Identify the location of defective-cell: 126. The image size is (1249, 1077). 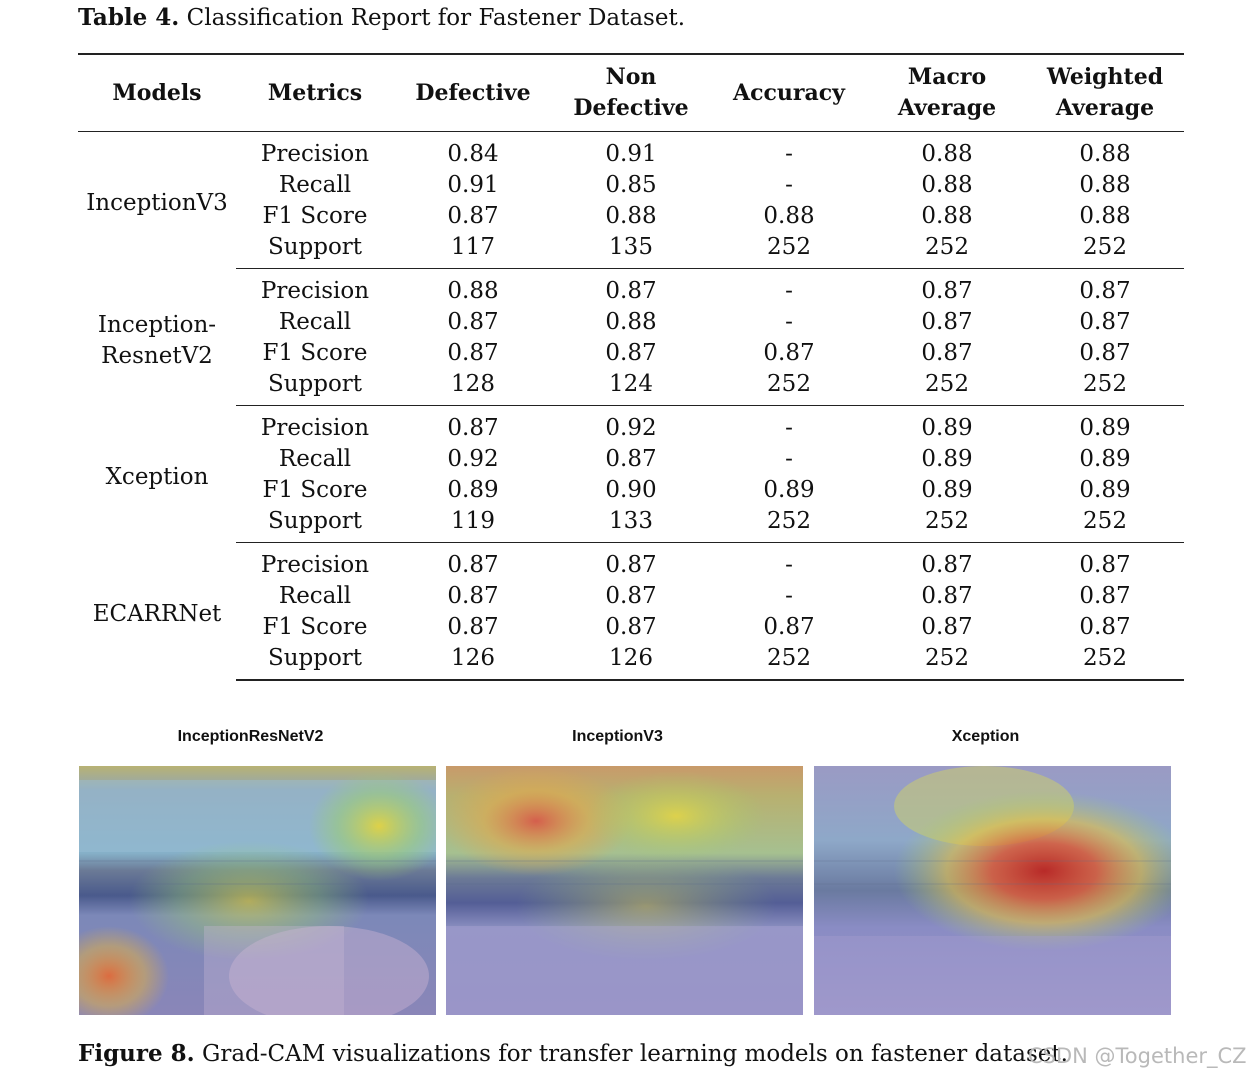
(473, 662).